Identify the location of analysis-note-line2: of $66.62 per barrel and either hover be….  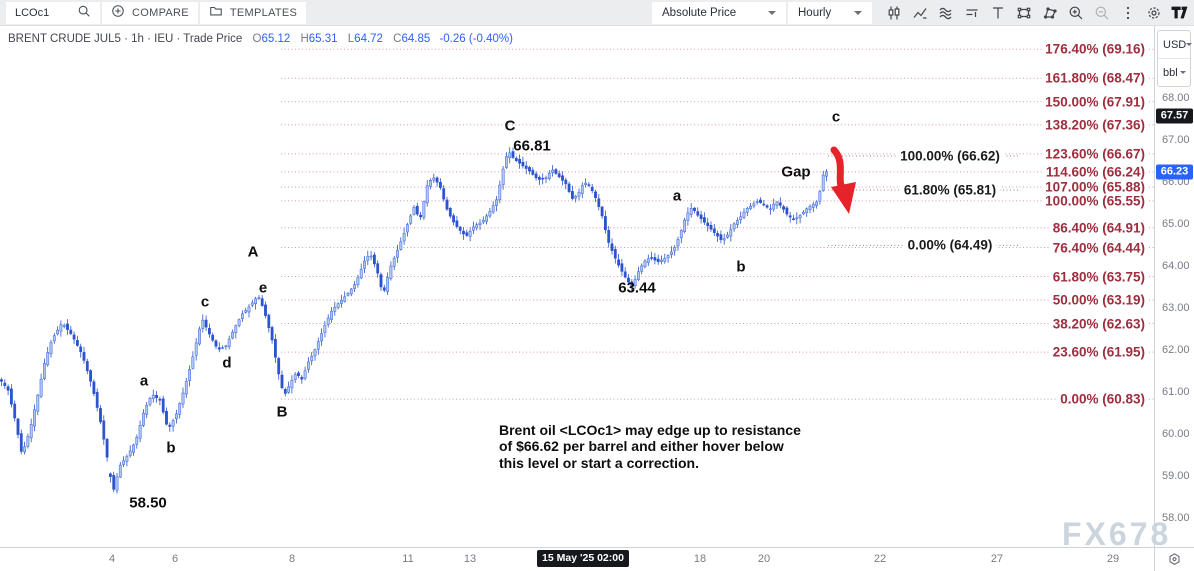
(641, 446).